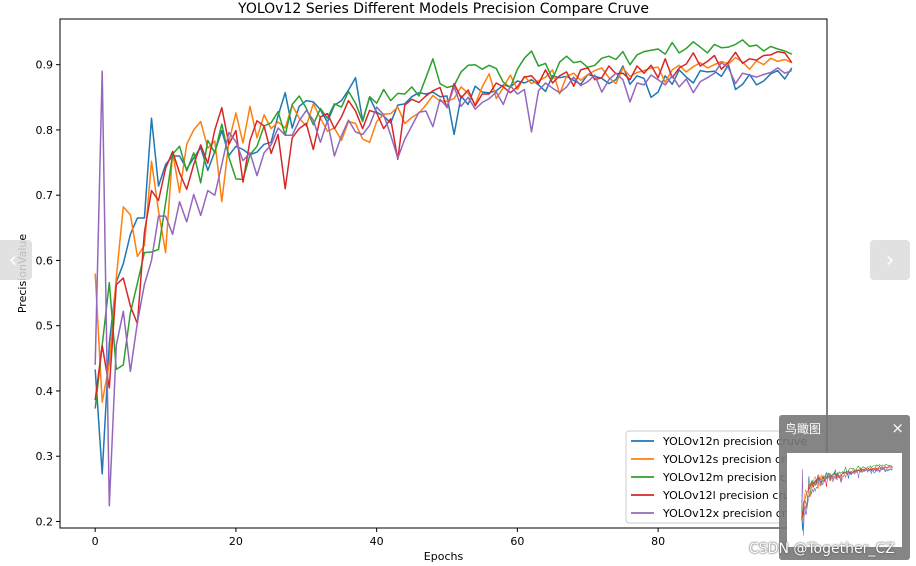  I want to click on y-tick-label: 0.8, so click(45, 130).